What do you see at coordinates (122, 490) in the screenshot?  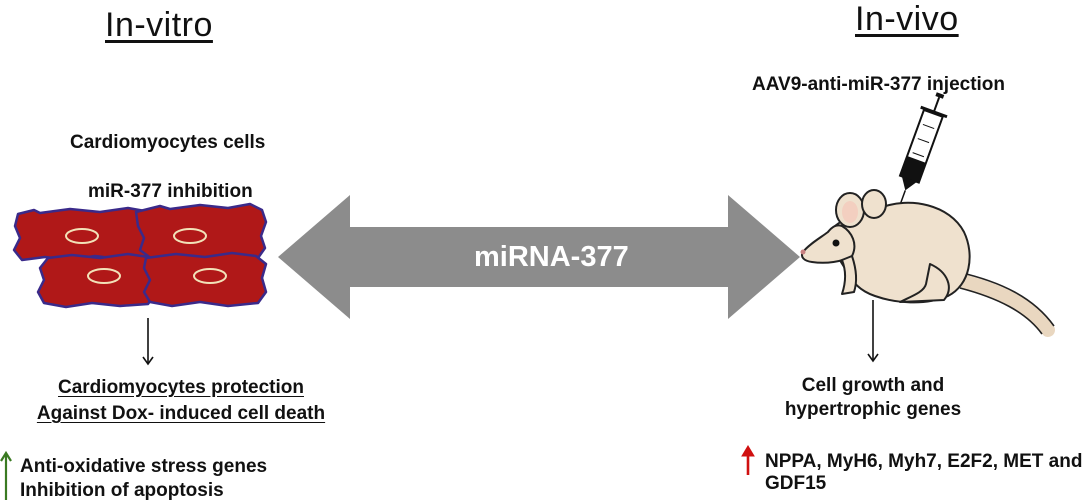 I see `in-vitro-effect-line2: Inhibition of apoptosis` at bounding box center [122, 490].